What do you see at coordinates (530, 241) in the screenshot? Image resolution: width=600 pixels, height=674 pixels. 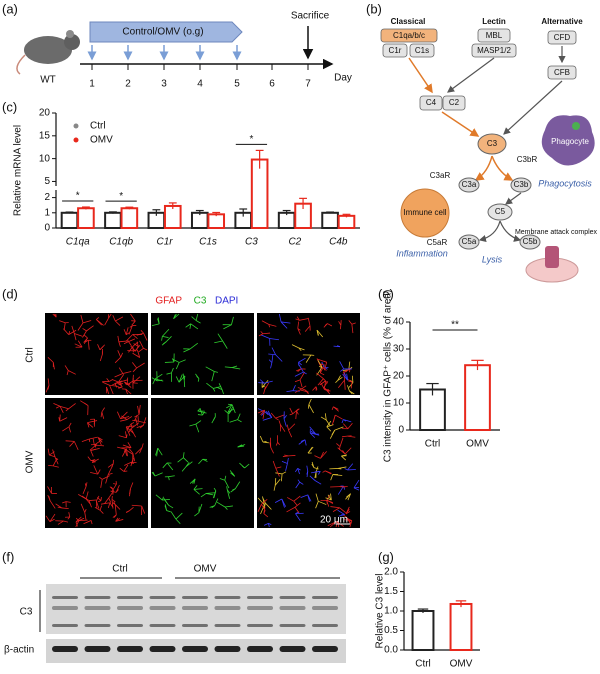 I see `node-label: C5b` at bounding box center [530, 241].